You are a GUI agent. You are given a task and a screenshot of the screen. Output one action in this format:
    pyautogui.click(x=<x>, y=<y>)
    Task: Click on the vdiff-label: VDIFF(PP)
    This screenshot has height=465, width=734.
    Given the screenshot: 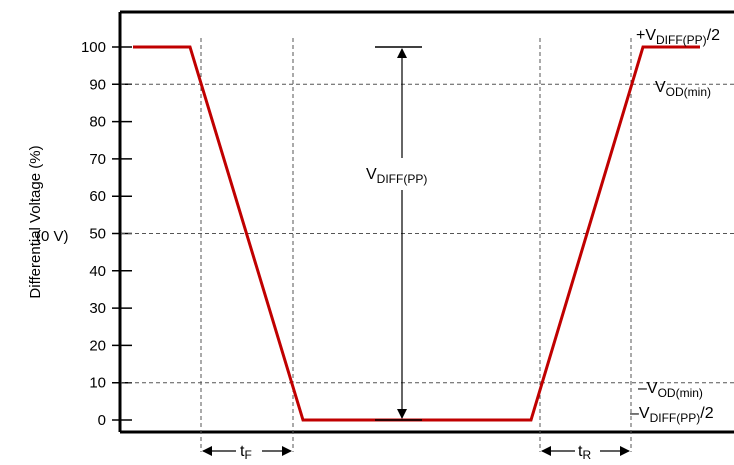 What is the action you would take?
    pyautogui.click(x=396, y=176)
    